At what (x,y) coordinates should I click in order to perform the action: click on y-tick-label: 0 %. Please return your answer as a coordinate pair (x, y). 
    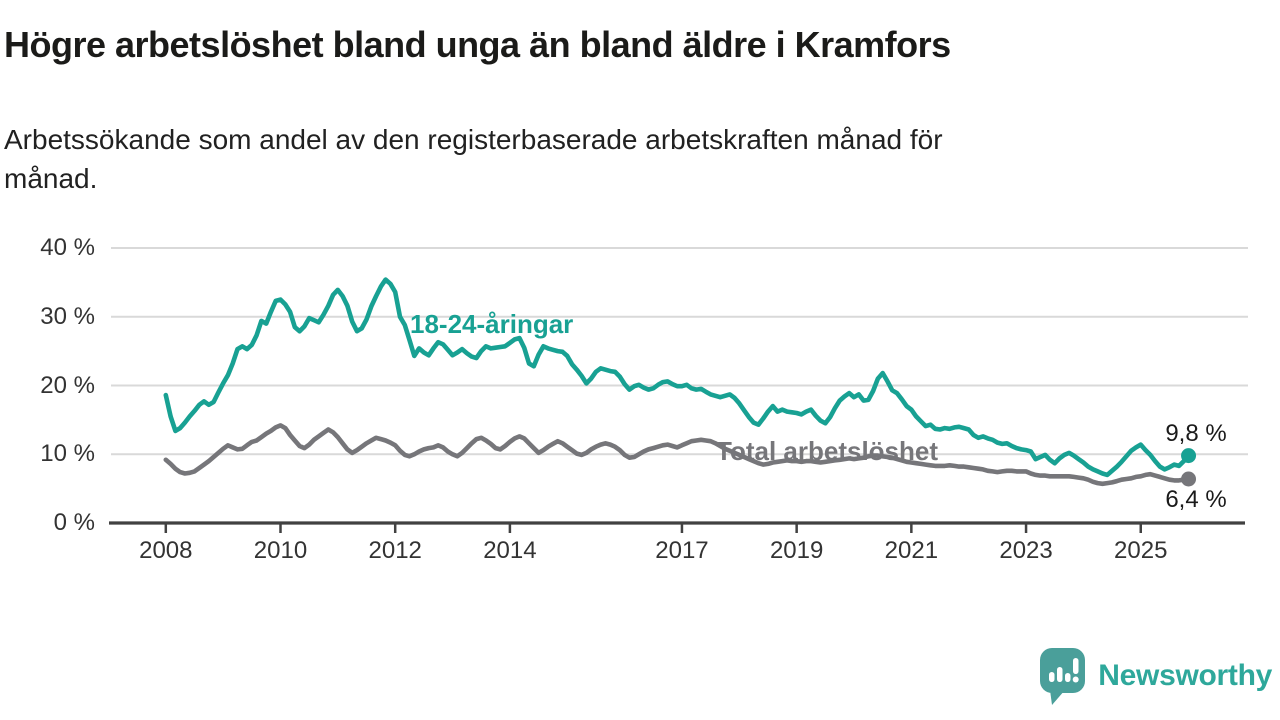
    Looking at the image, I should click on (74, 522).